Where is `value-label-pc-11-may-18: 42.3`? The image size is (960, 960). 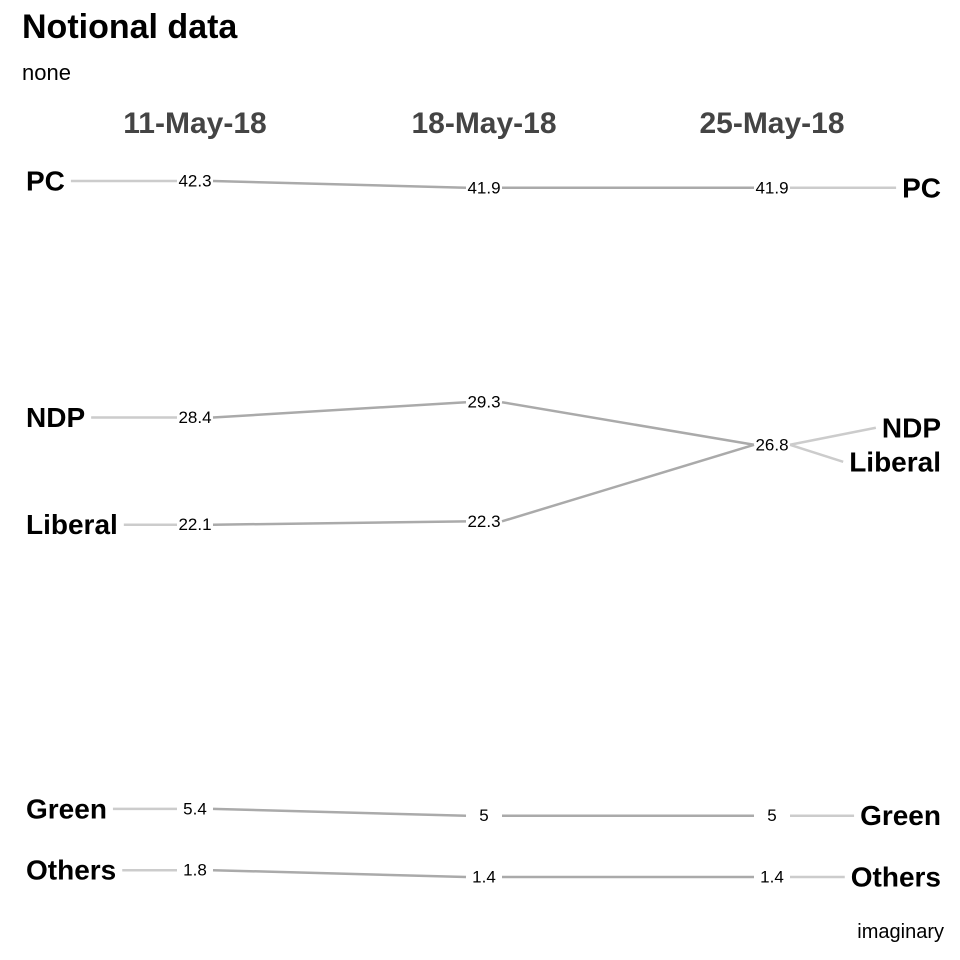
value-label-pc-11-may-18: 42.3 is located at coordinates (194, 181).